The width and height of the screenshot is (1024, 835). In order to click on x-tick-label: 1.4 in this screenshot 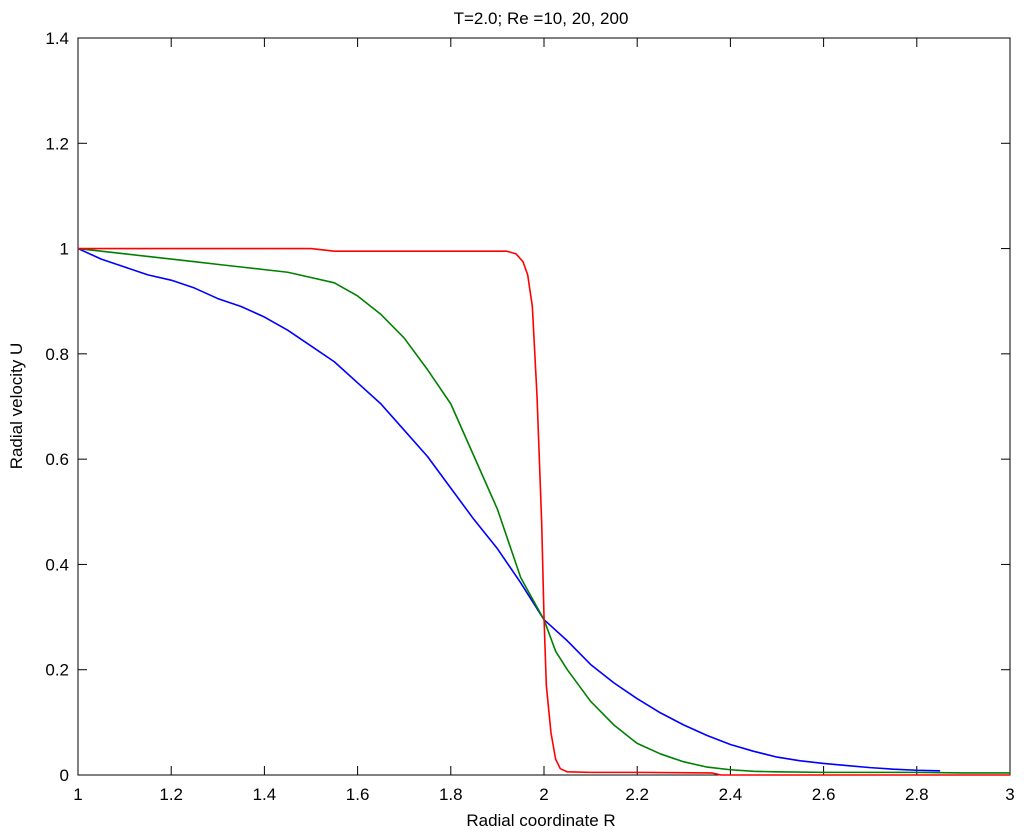, I will do `click(265, 794)`.